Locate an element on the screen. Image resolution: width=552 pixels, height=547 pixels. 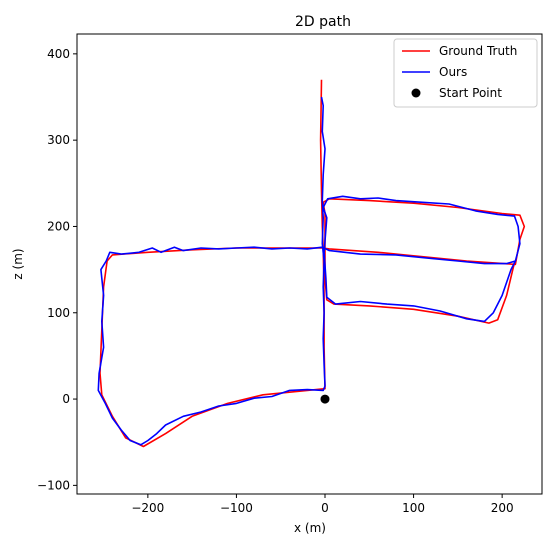
x-tick-label: −200 is located at coordinates (147, 508).